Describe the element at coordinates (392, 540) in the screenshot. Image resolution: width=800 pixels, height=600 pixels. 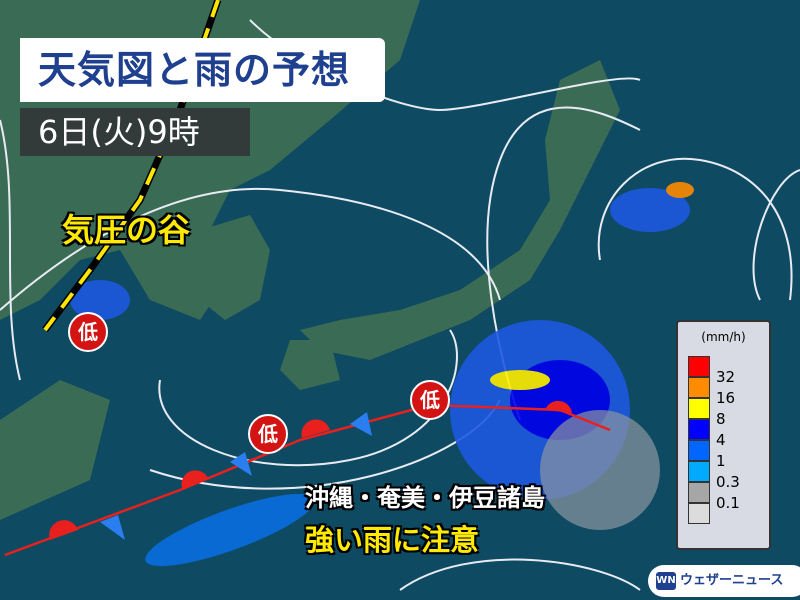
I see `warning-label: 強い雨に注意` at that location.